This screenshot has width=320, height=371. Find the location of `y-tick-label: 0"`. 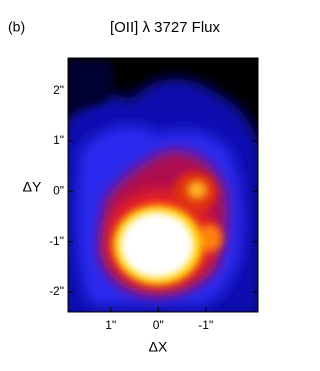

y-tick-label: 0" is located at coordinates (58, 190).